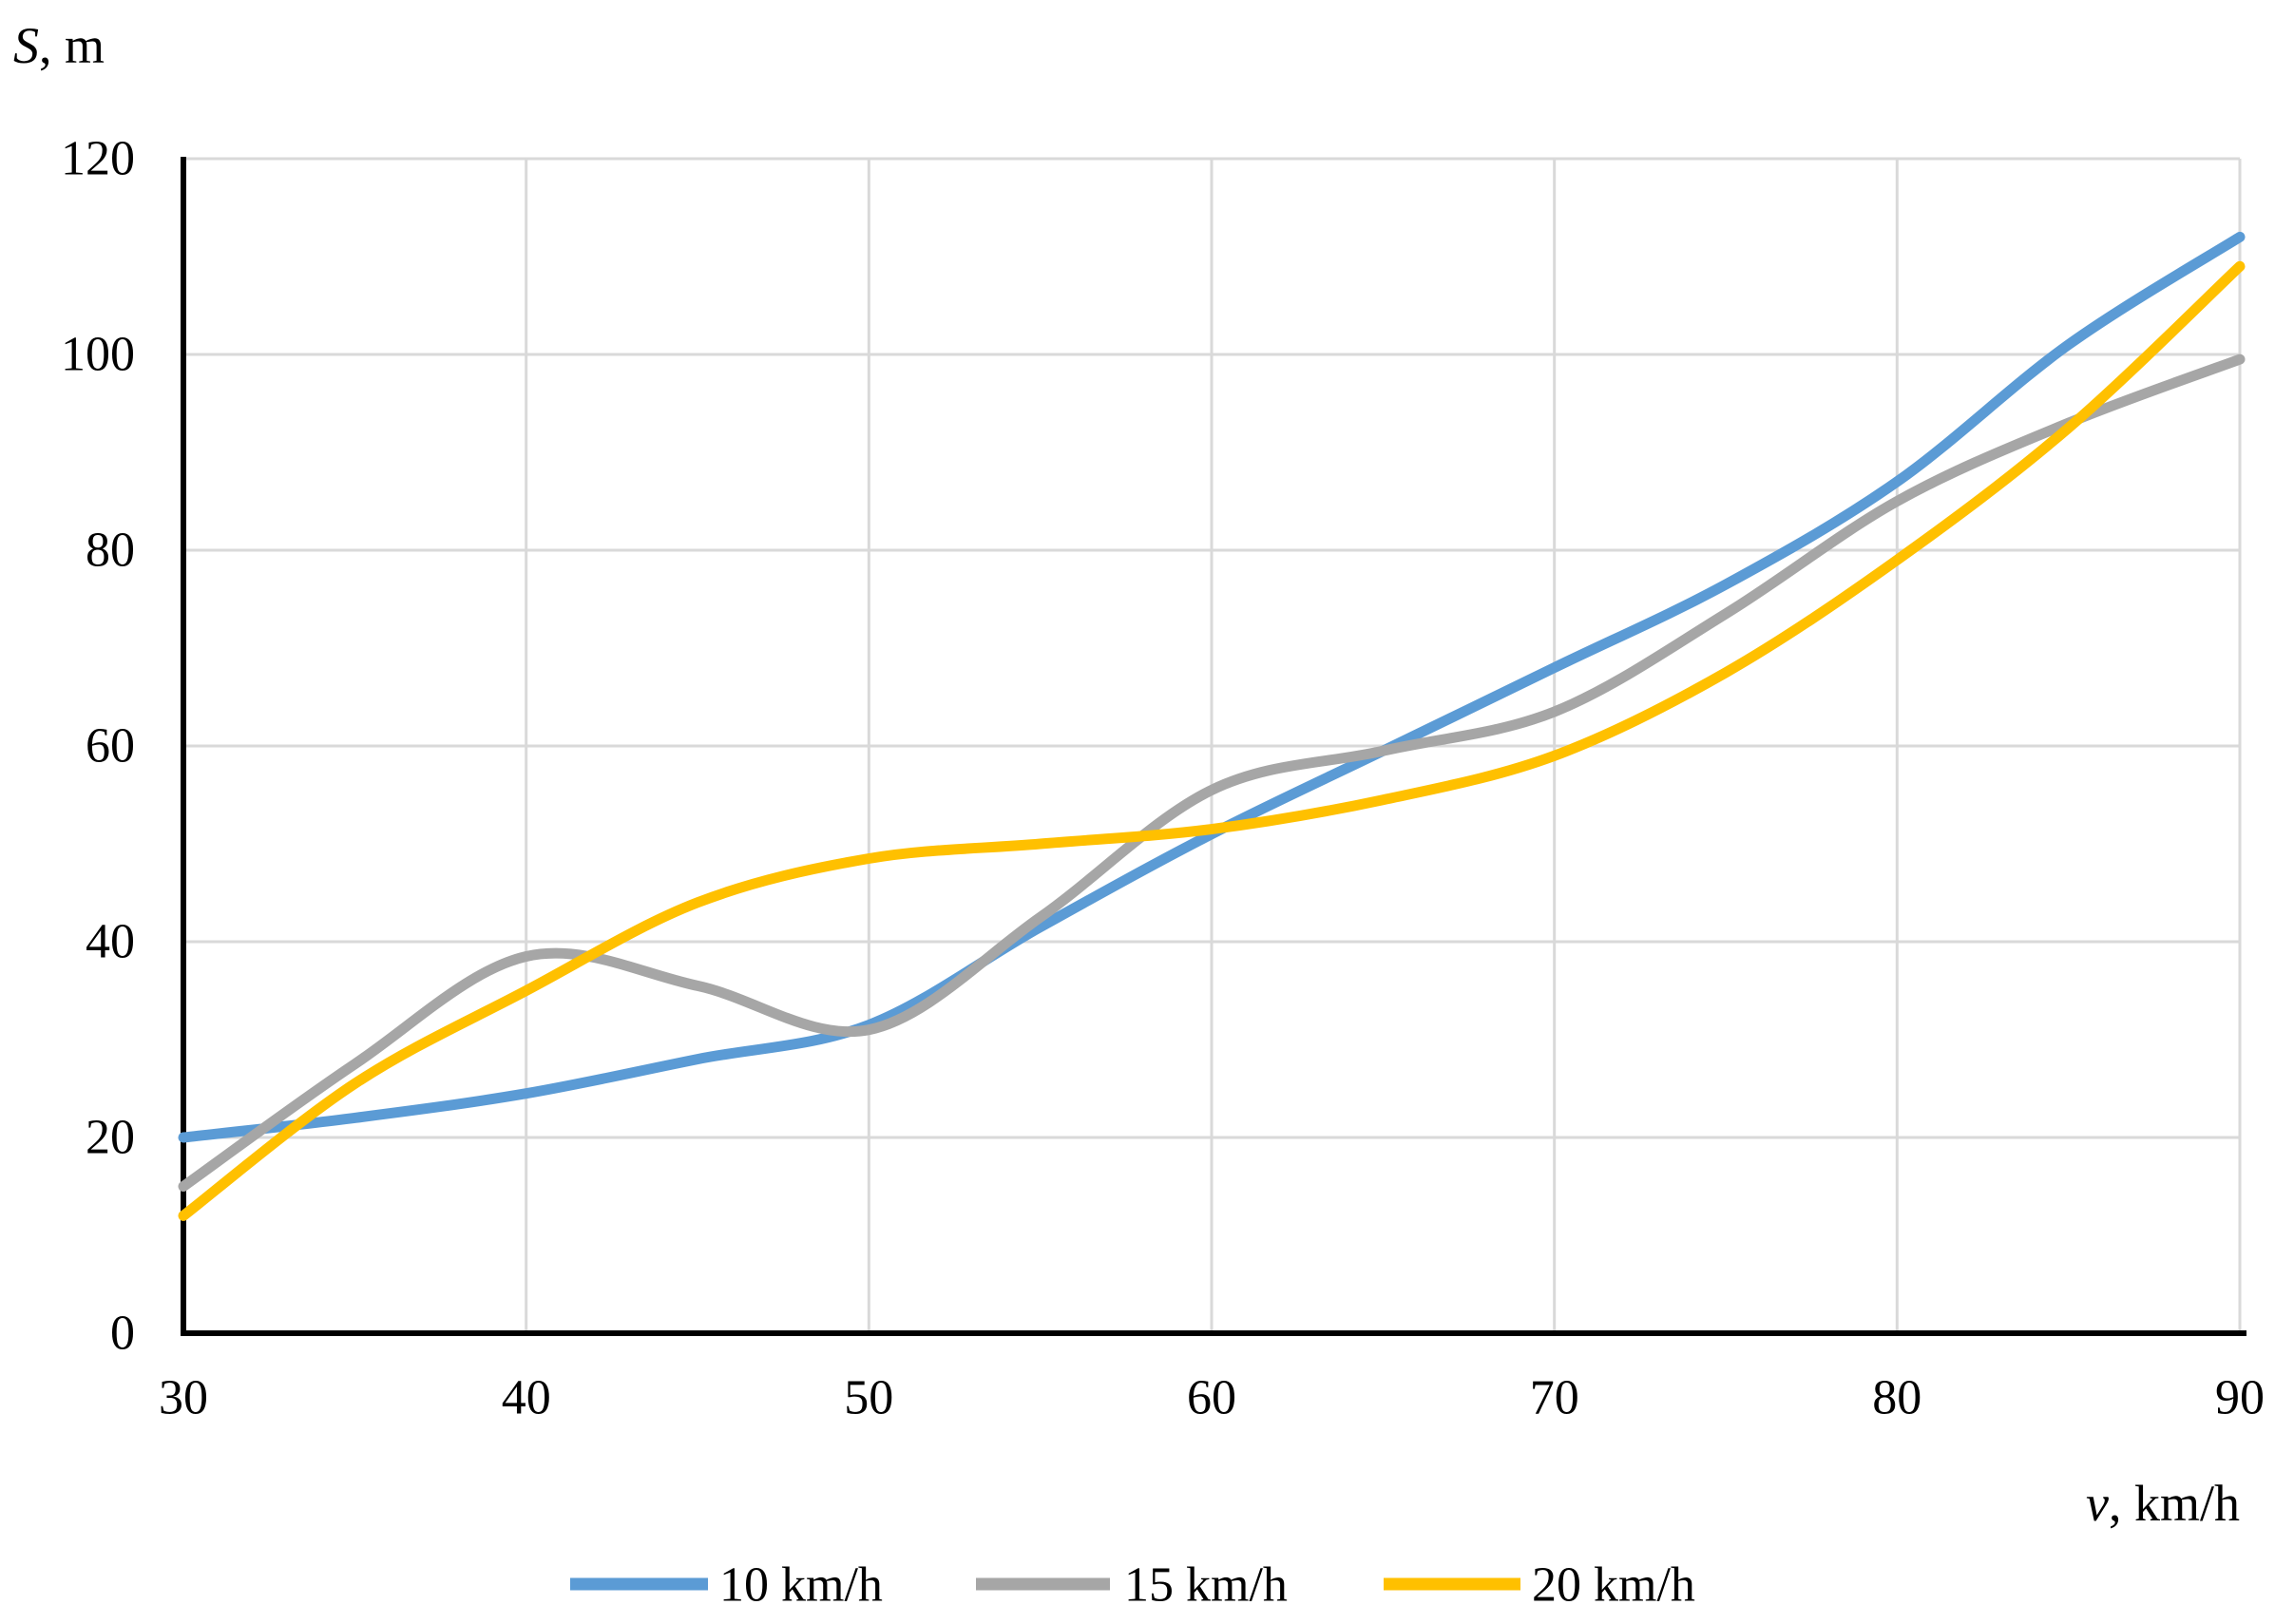 The image size is (2294, 1624). What do you see at coordinates (122, 1334) in the screenshot?
I see `y-tick-label-0: 0` at bounding box center [122, 1334].